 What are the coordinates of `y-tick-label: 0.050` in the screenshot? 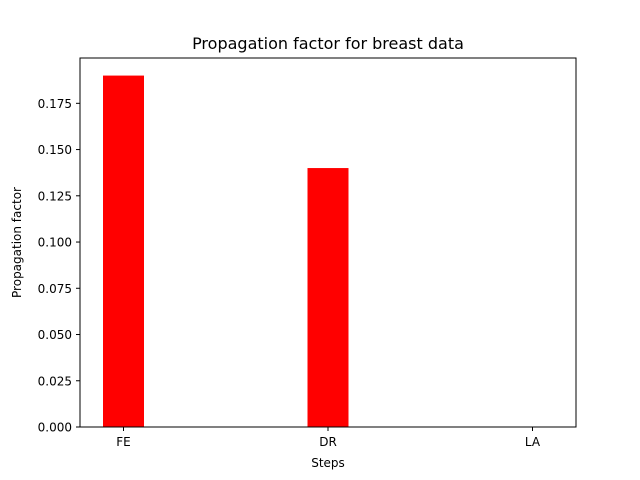 It's located at (55, 335).